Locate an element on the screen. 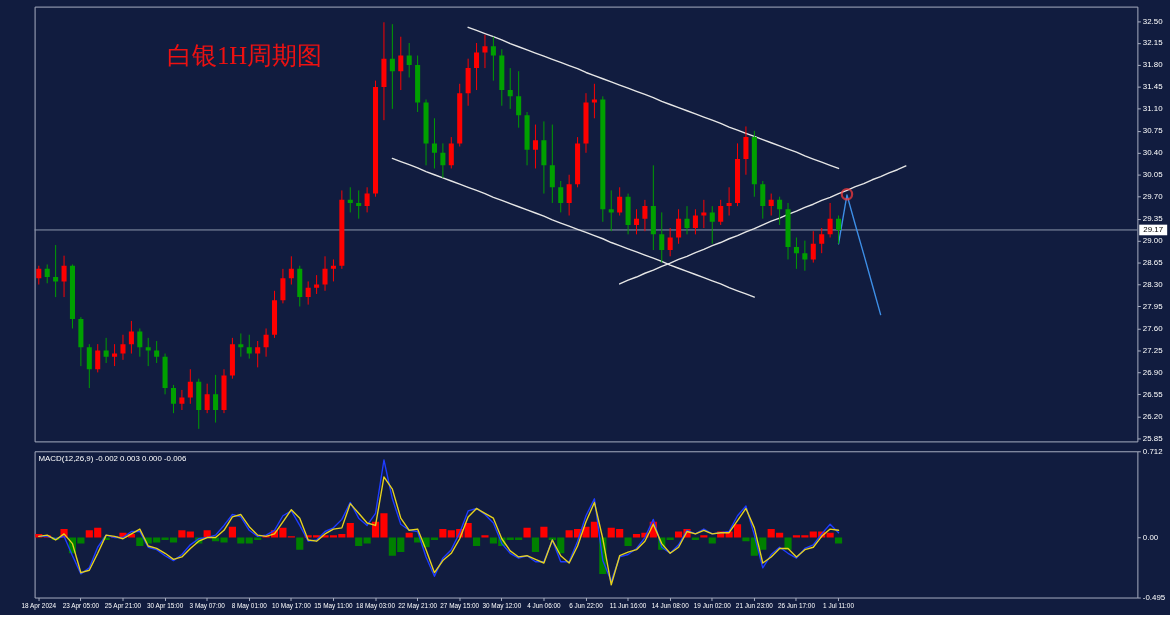 The height and width of the screenshot is (620, 1170). y-tick-label: 26.55 is located at coordinates (1153, 394).